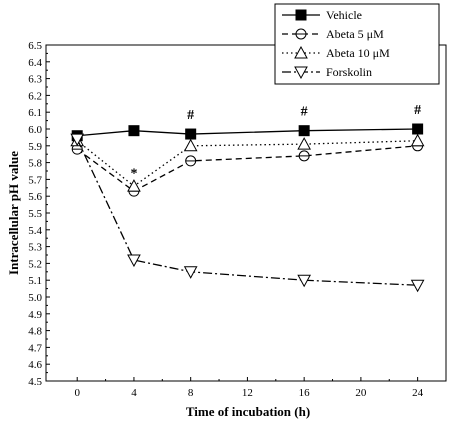 The image size is (459, 437). What do you see at coordinates (35, 46) in the screenshot?
I see `y-tick-label: 6.5` at bounding box center [35, 46].